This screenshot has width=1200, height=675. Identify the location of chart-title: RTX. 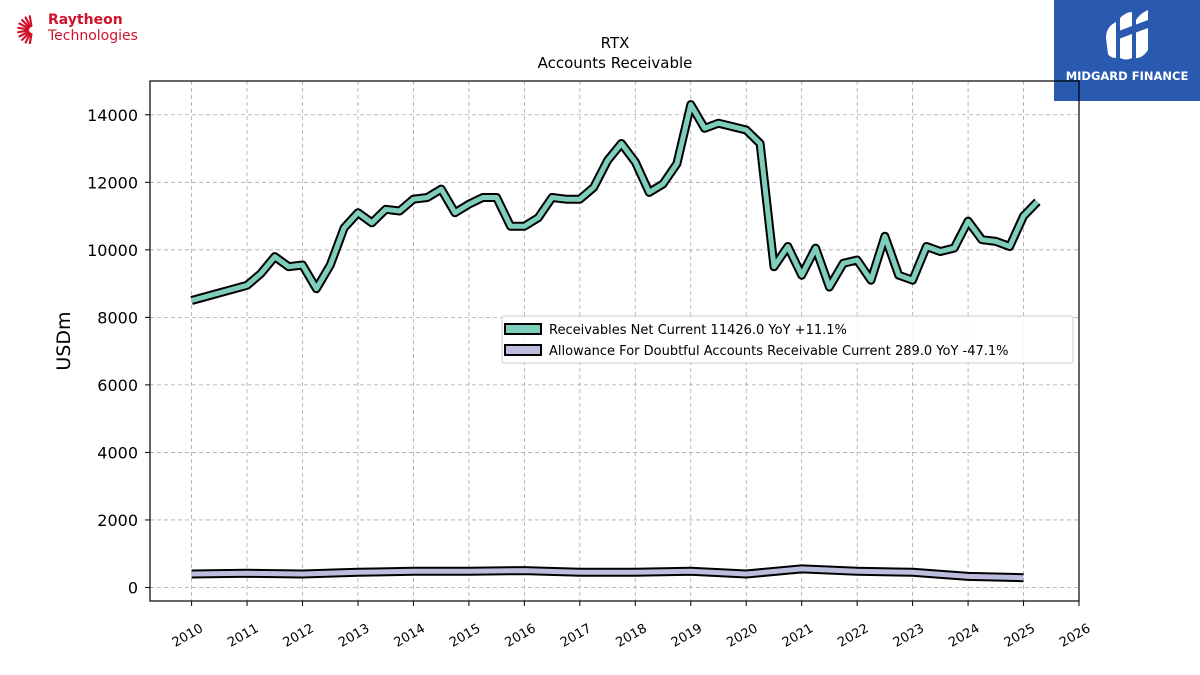
(615, 43).